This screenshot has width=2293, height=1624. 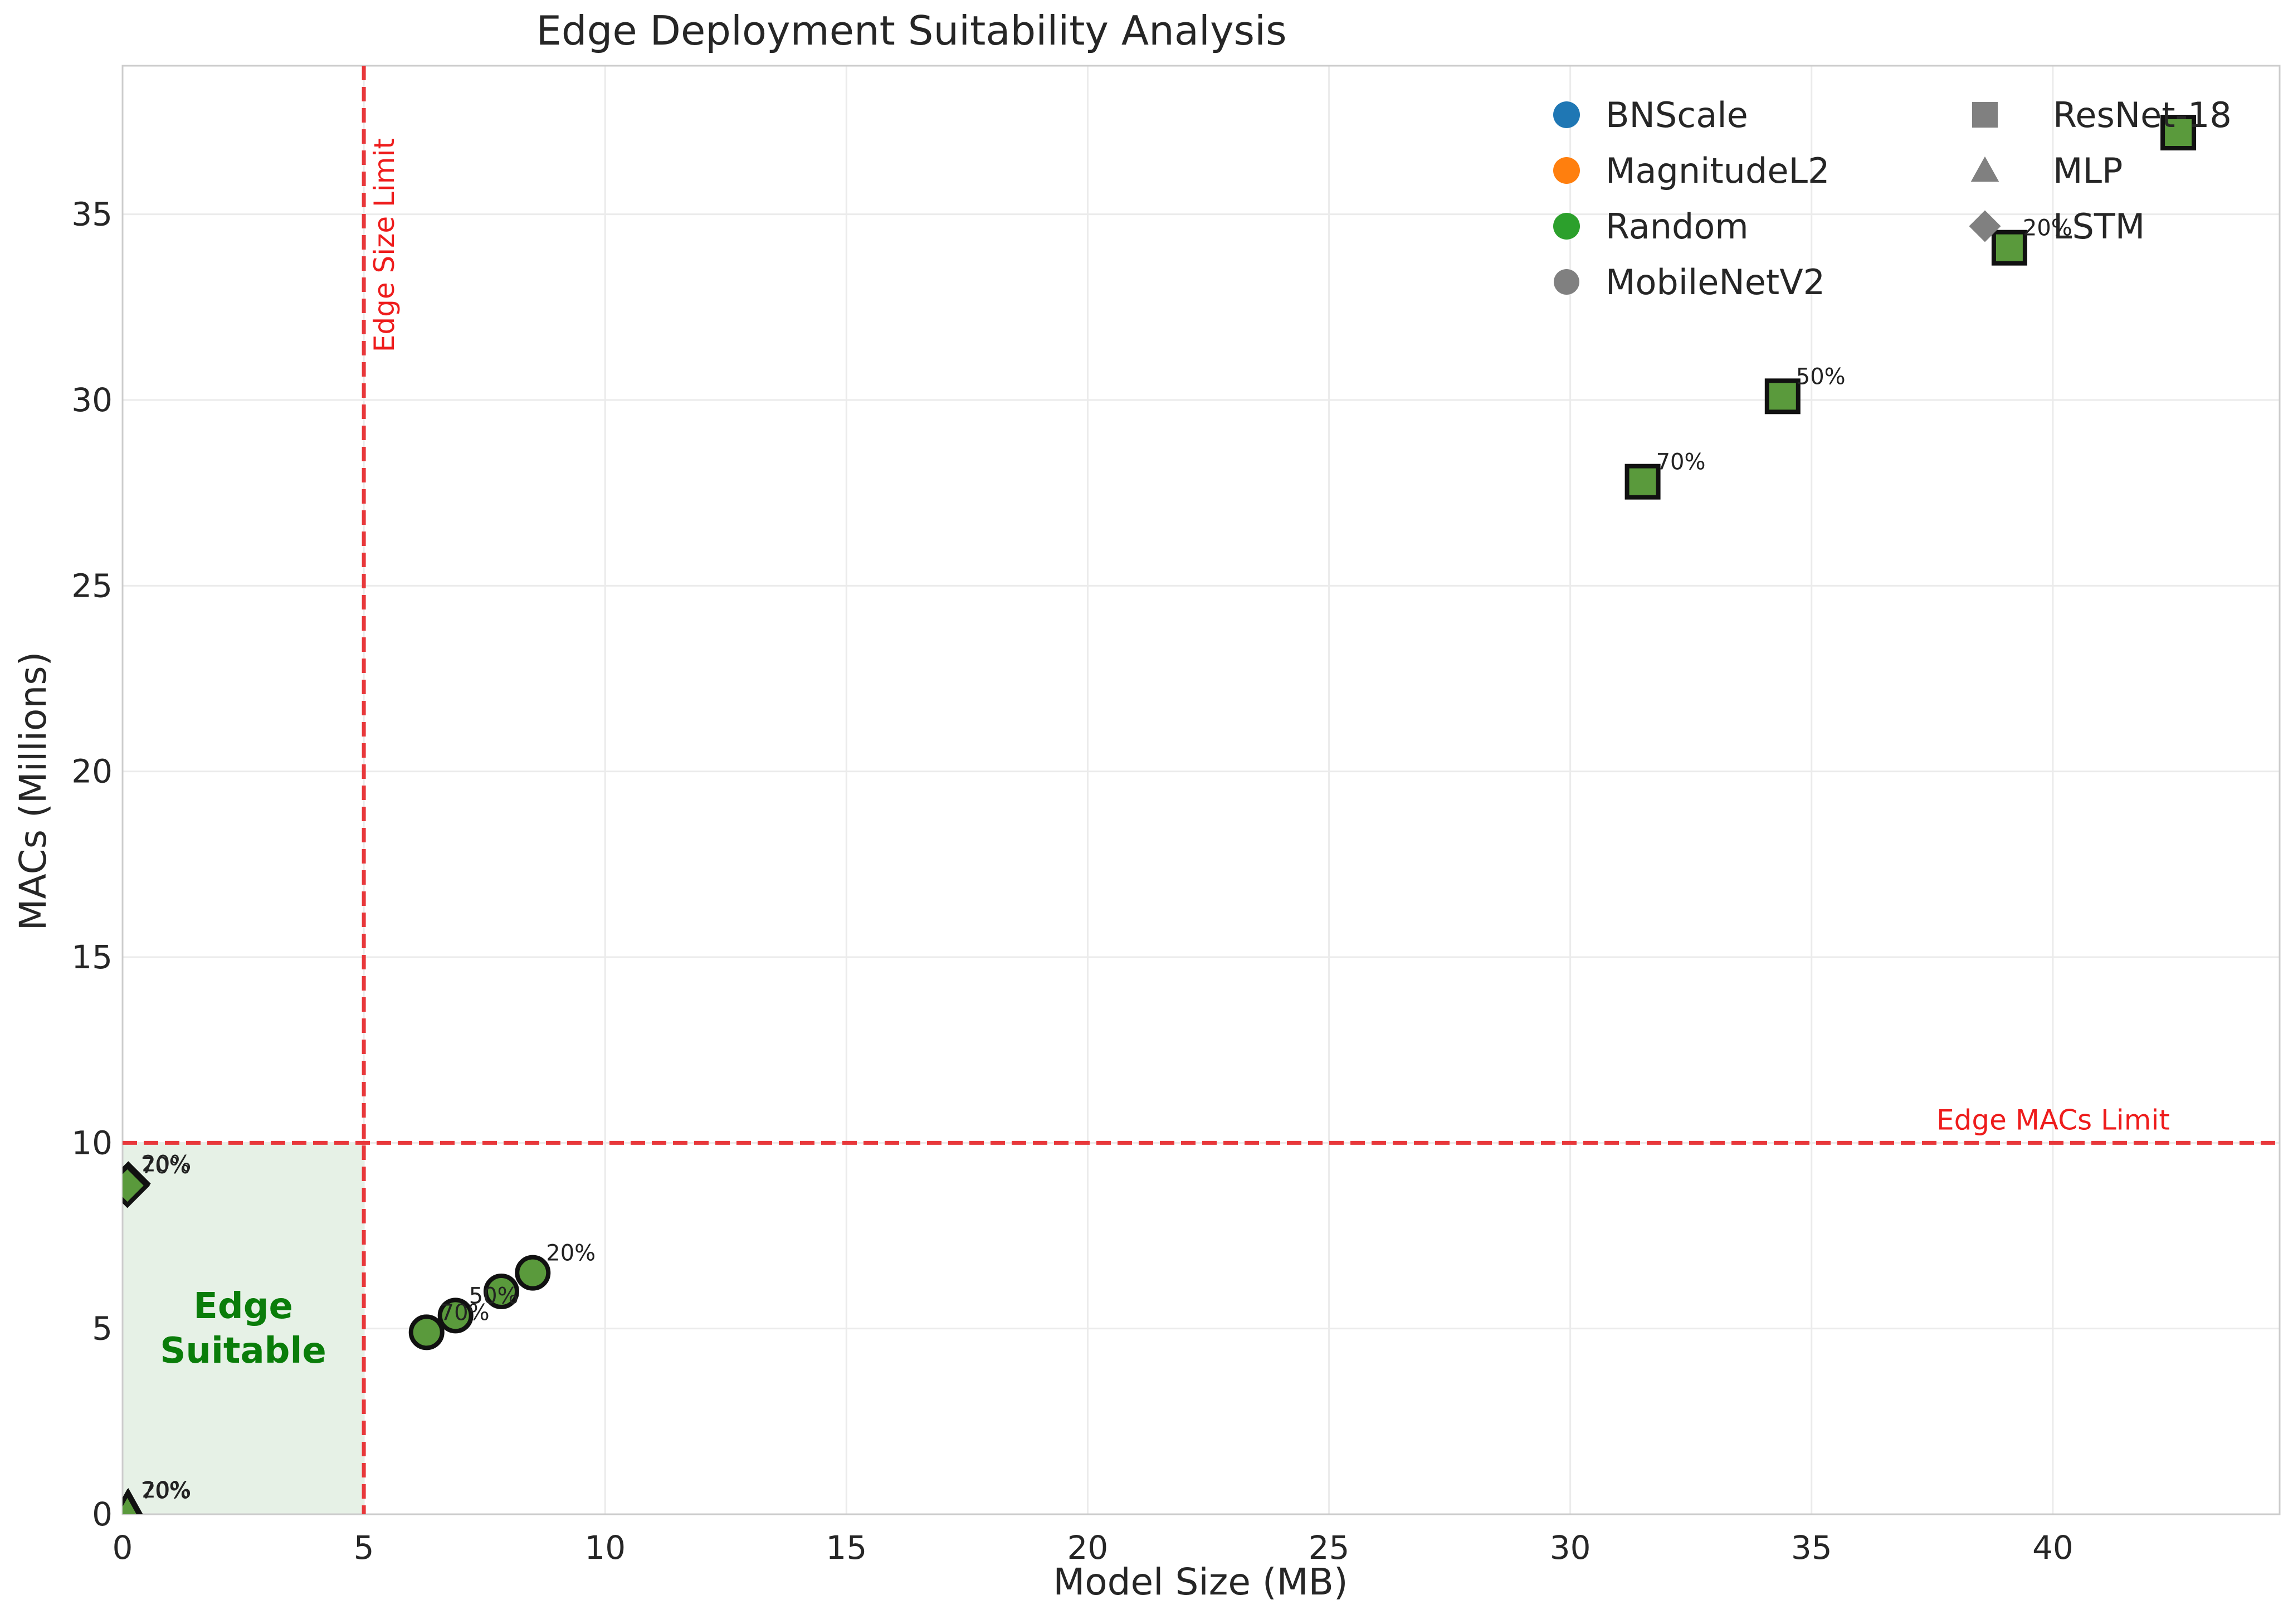 I want to click on x-tick-label: 35, so click(x=1812, y=1548).